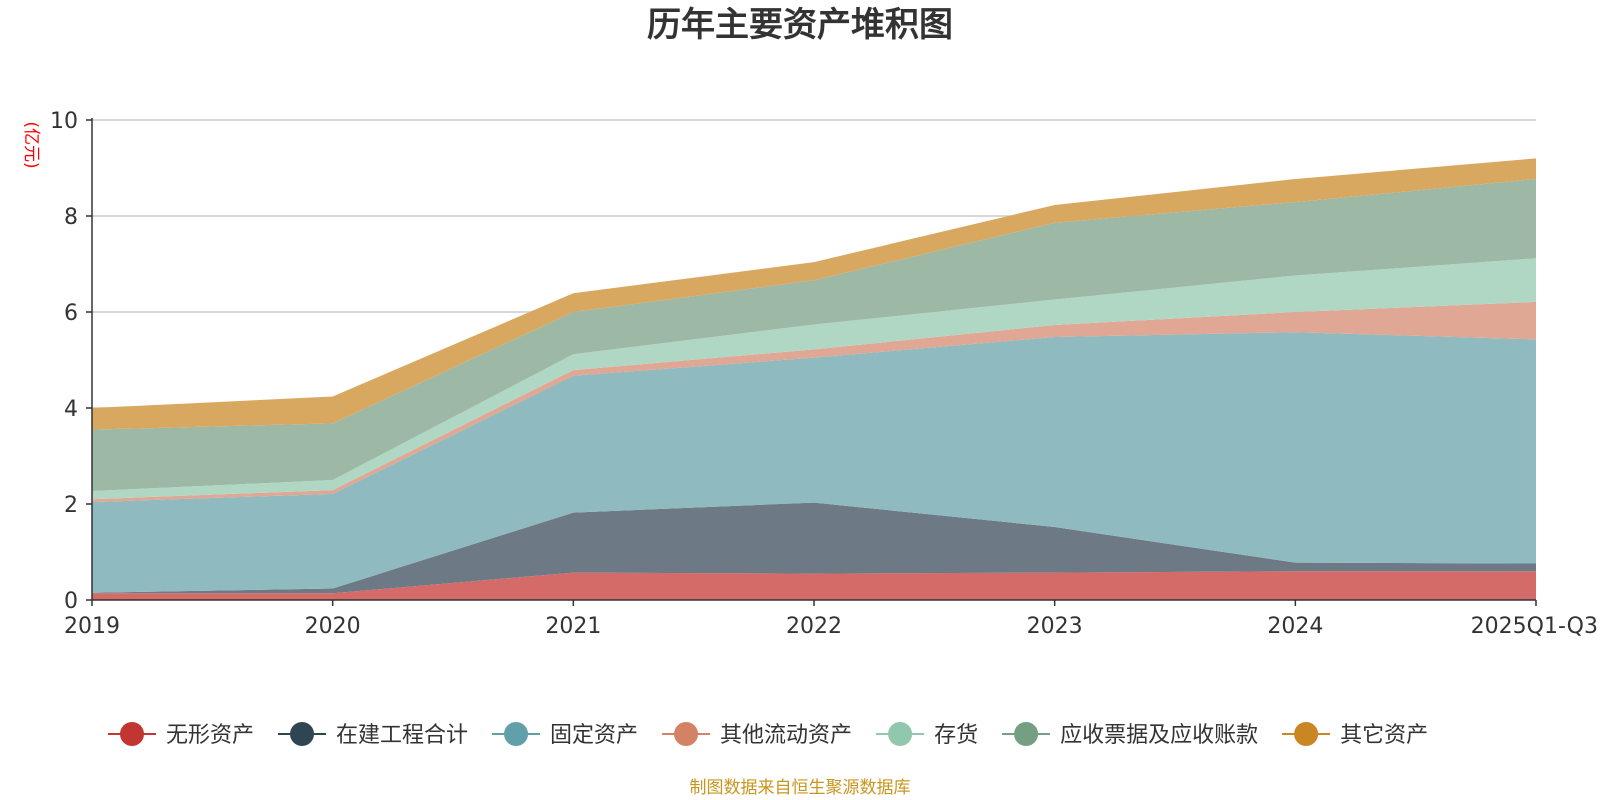 Image resolution: width=1600 pixels, height=800 pixels. Describe the element at coordinates (71, 217) in the screenshot. I see `y-tick-label: 8` at that location.